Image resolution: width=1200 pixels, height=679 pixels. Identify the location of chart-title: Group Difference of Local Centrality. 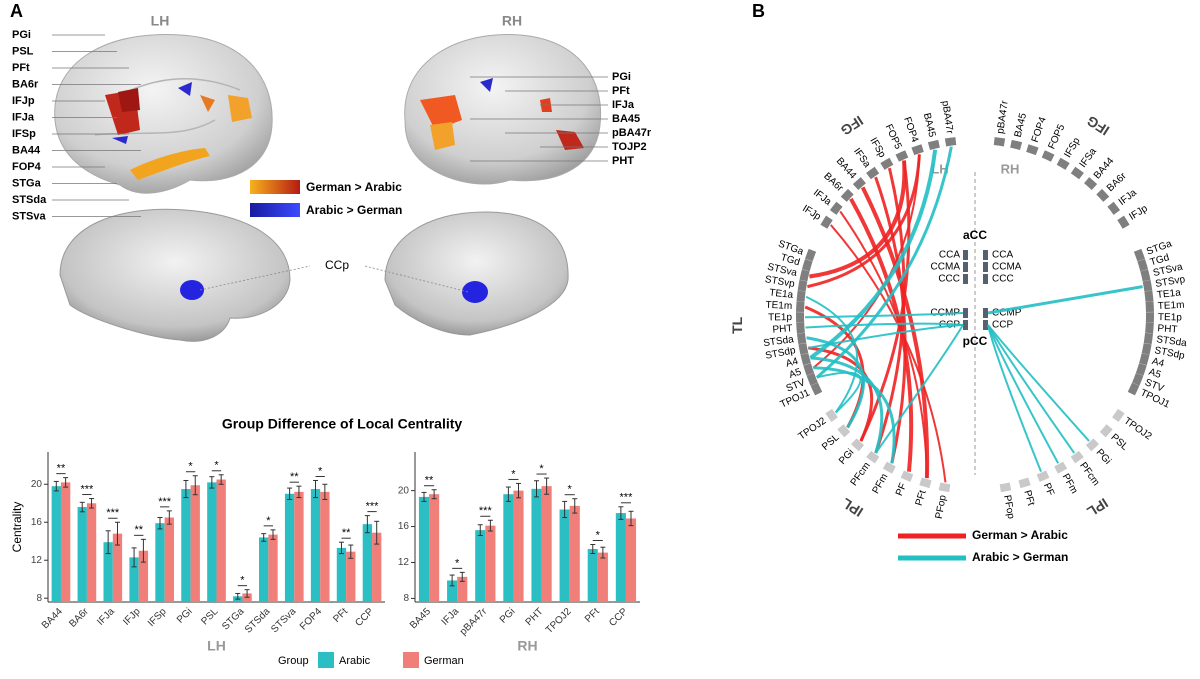
(342, 424).